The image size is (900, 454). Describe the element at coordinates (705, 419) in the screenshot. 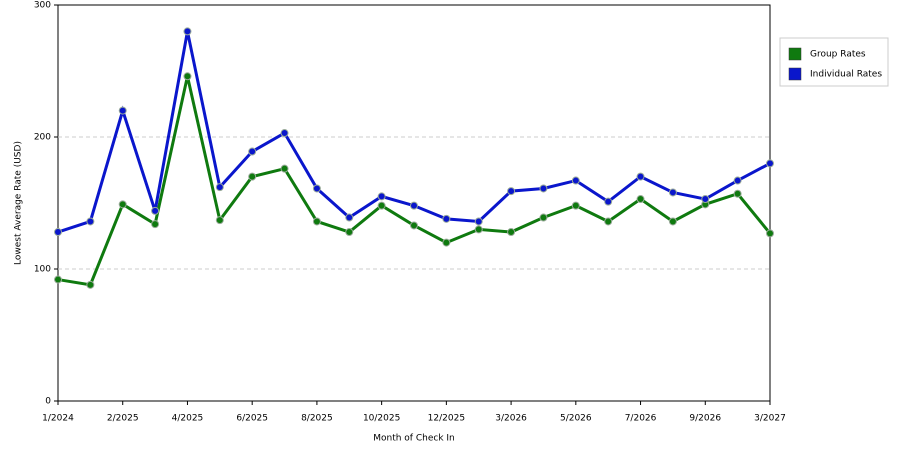

I see `x-tick-label: 9/2026` at that location.